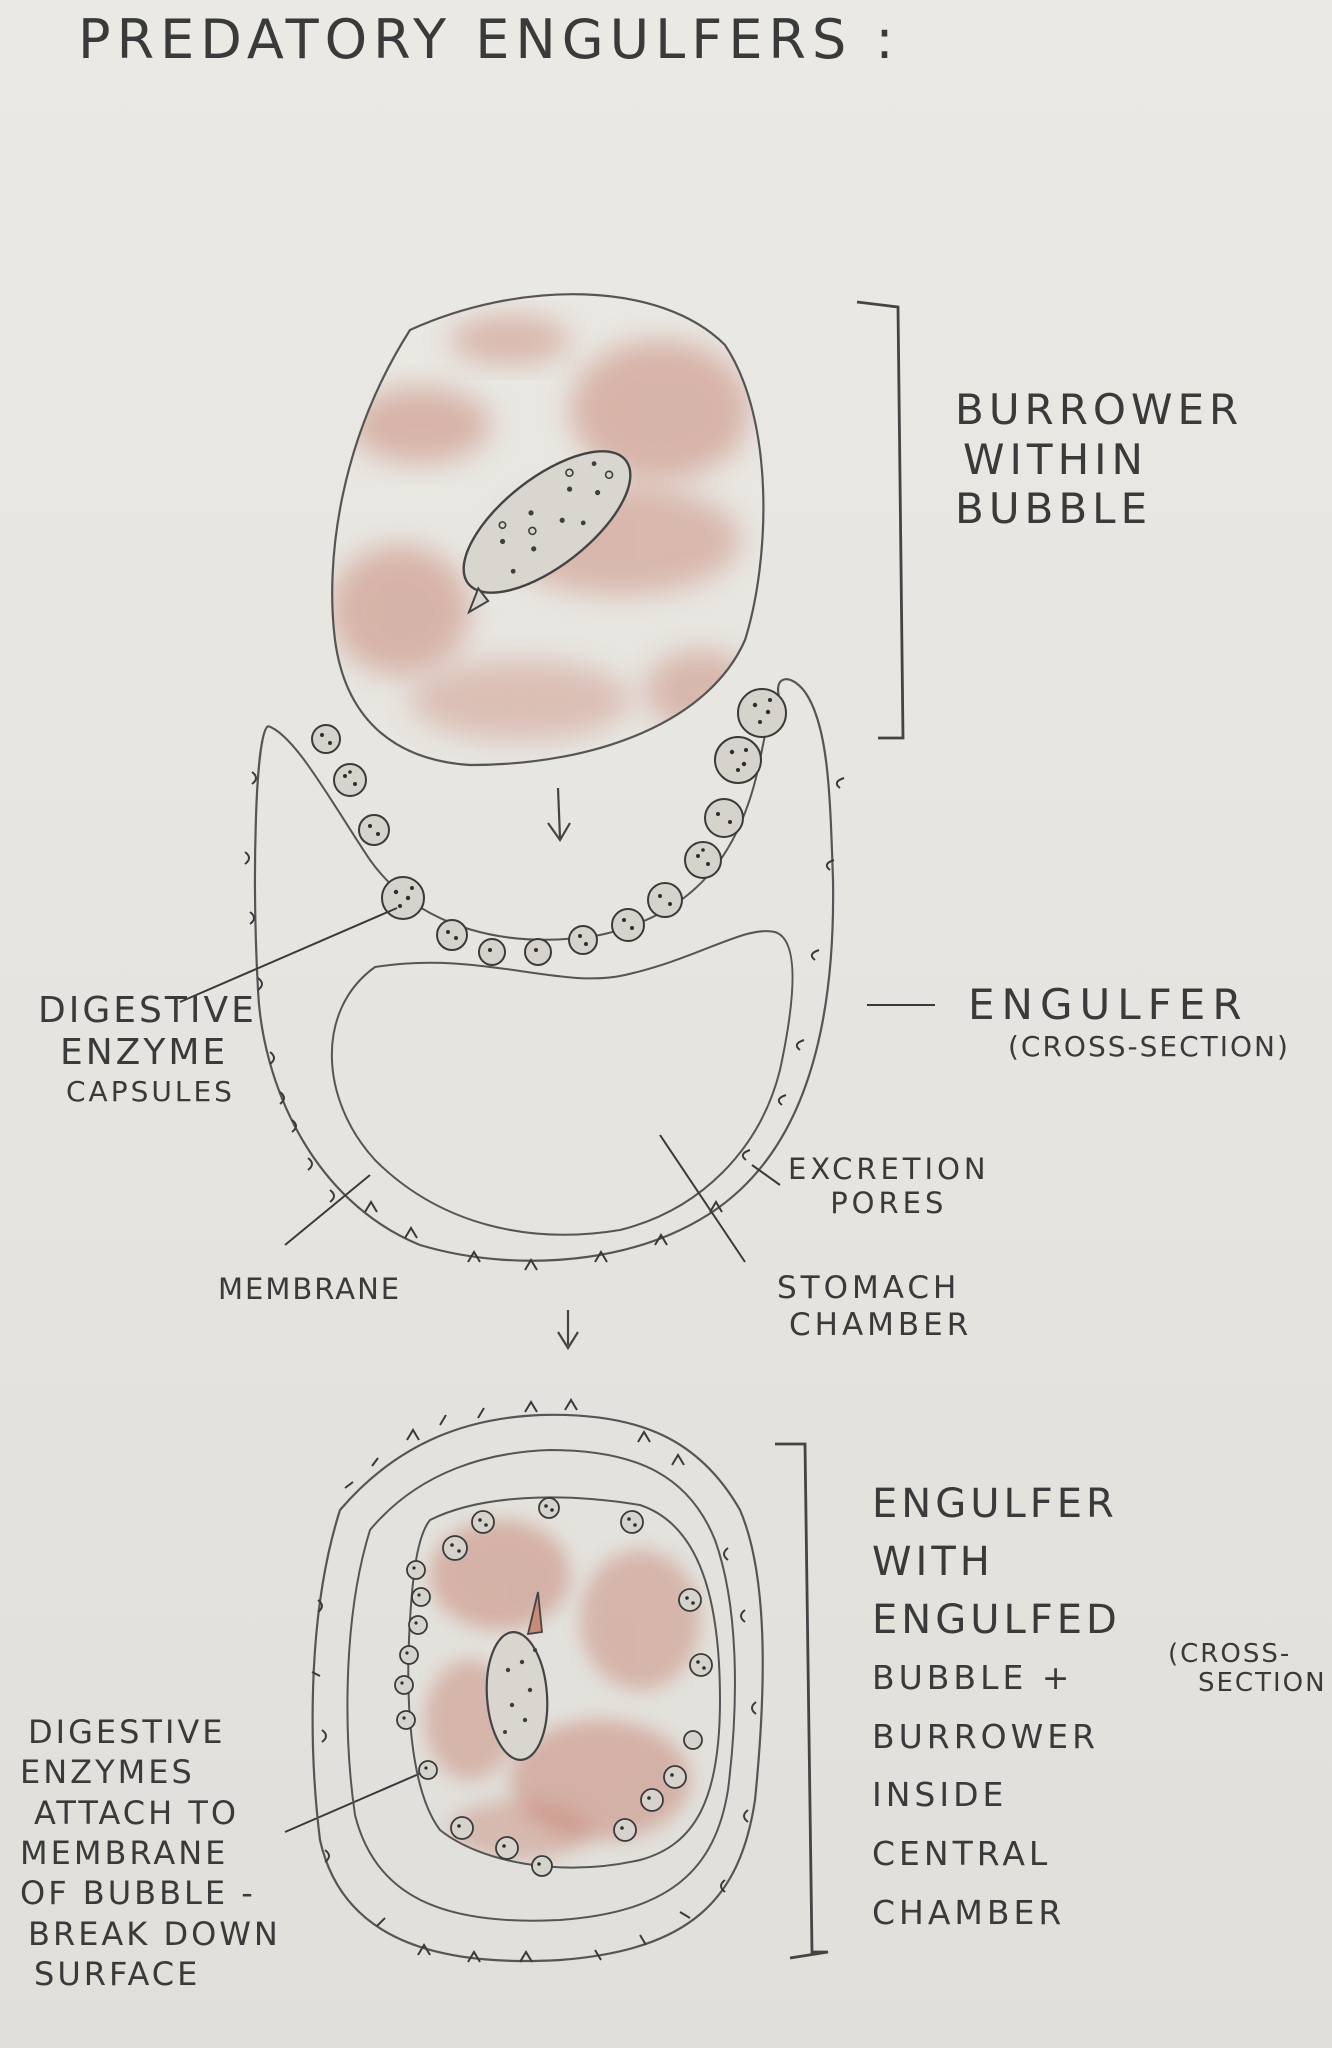  I want to click on label-line: SURFACE, so click(117, 1973).